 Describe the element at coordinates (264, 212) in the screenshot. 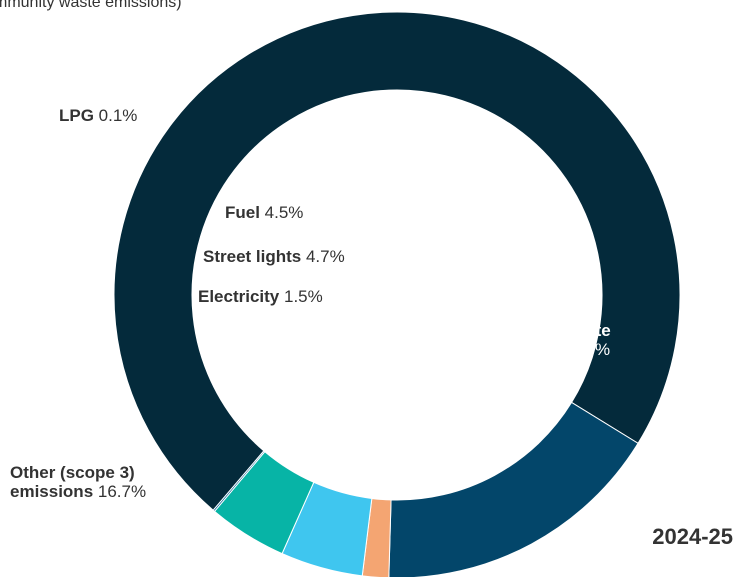

I see `slice-label-fuel: Fuel 4.5%` at that location.